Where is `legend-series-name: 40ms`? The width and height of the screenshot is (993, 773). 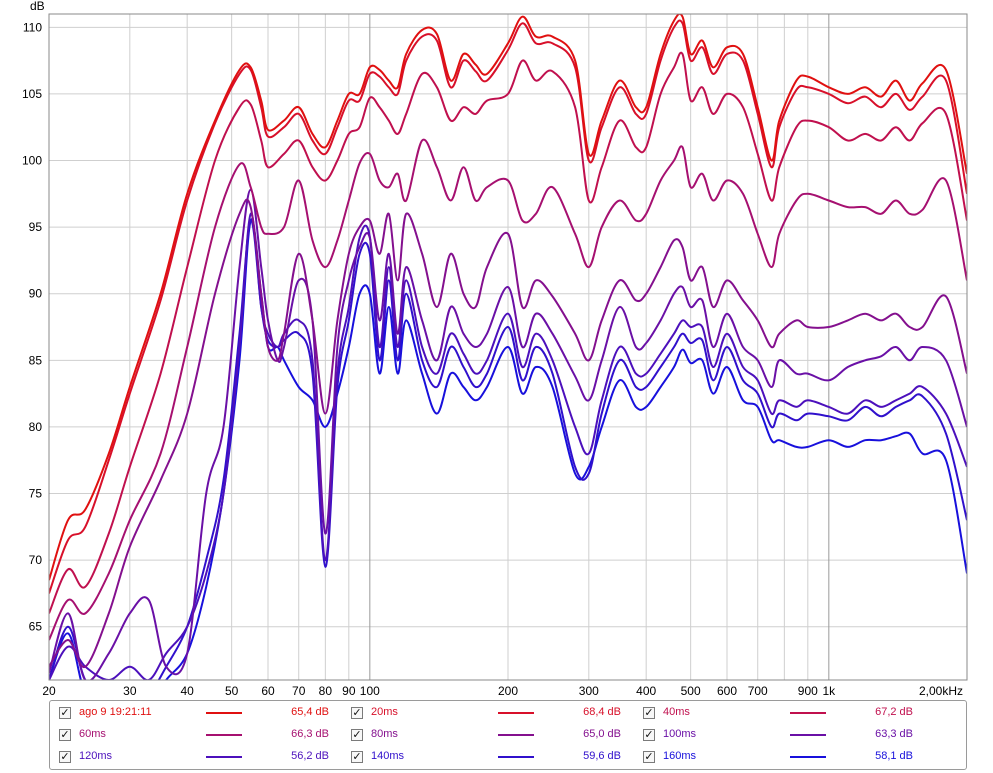
legend-series-name: 40ms is located at coordinates (676, 712).